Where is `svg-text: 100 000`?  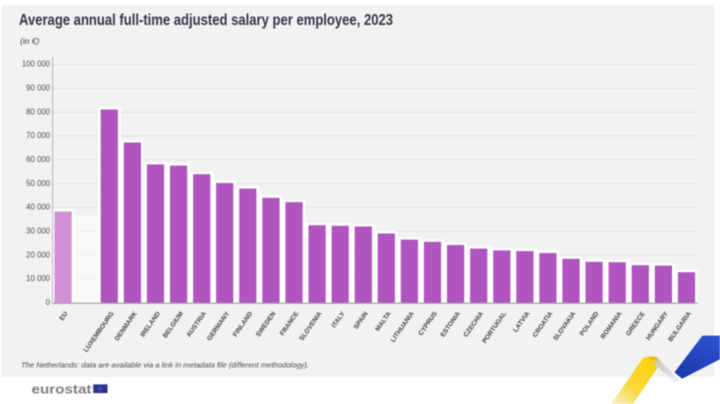
svg-text: 100 000 is located at coordinates (36, 64).